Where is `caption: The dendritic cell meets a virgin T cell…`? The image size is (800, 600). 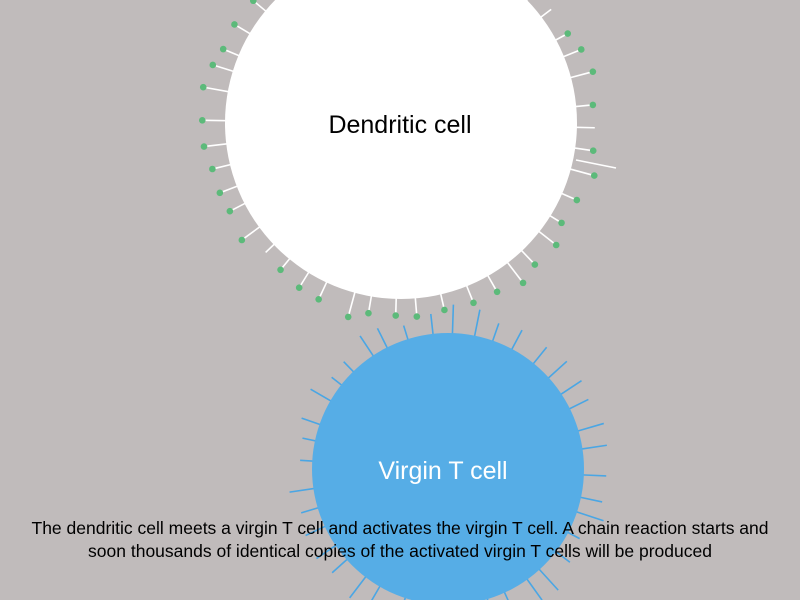 caption: The dendritic cell meets a virgin T cell… is located at coordinates (400, 539).